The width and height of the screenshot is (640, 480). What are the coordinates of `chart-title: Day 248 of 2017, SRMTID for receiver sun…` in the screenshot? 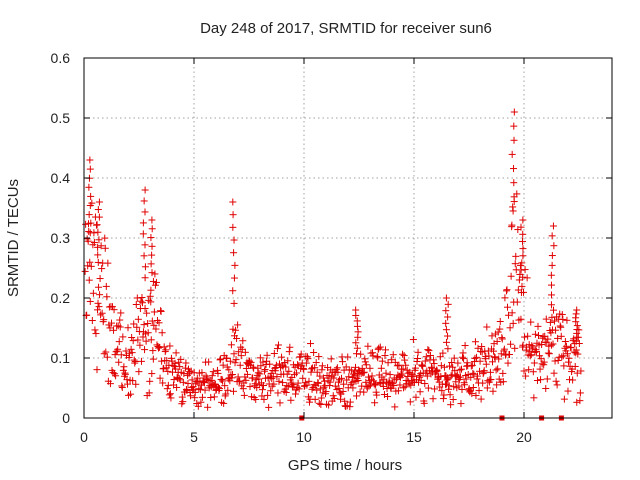 It's located at (346, 28).